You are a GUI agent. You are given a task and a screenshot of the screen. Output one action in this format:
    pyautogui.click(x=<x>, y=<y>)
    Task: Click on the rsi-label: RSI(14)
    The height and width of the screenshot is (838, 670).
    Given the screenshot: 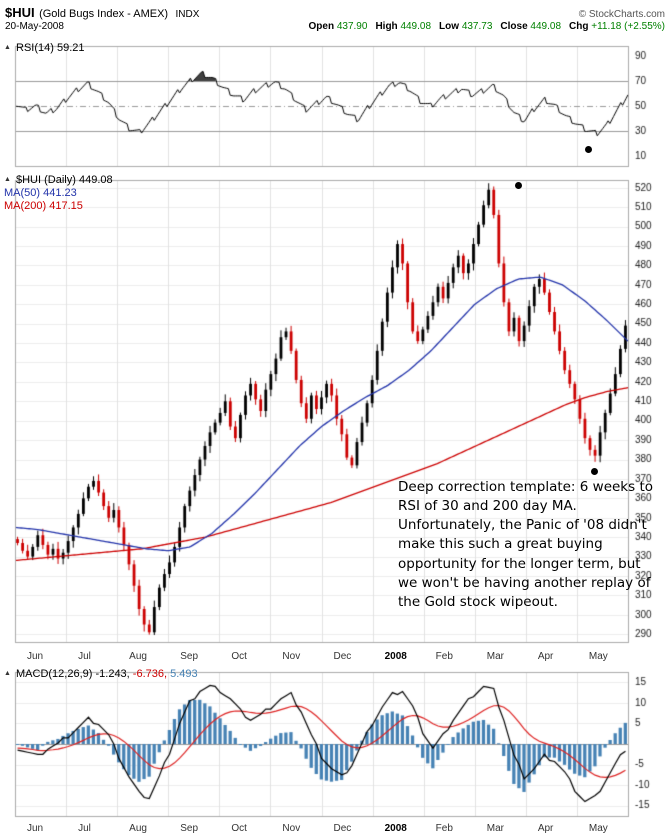 What is the action you would take?
    pyautogui.click(x=35, y=48)
    